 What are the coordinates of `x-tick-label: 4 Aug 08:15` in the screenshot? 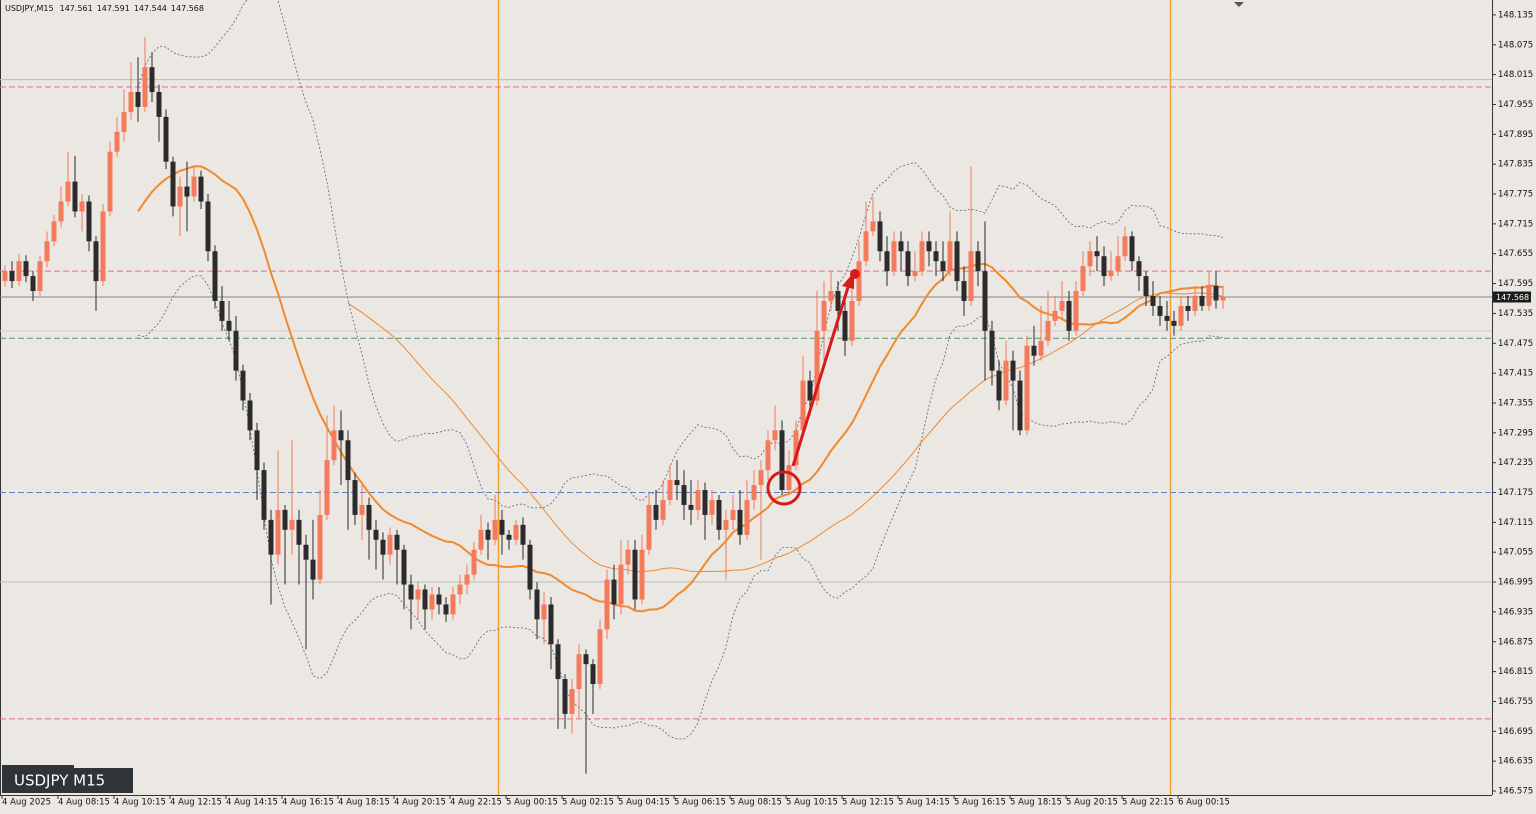 It's located at (84, 803).